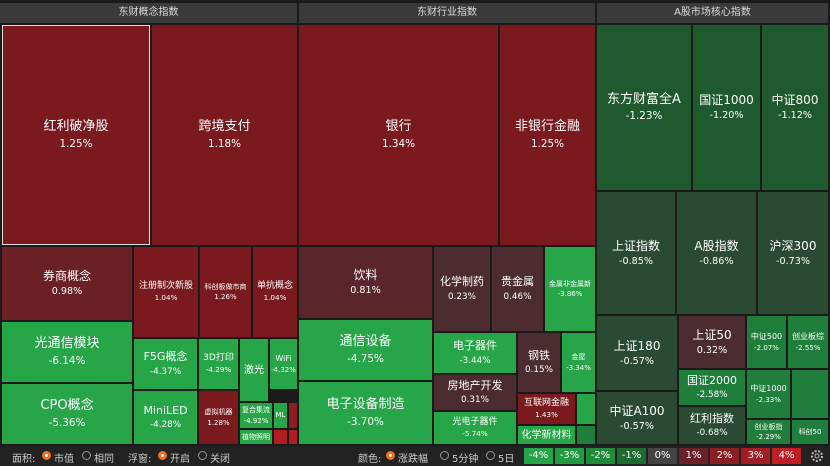 This screenshot has width=830, height=466. What do you see at coordinates (218, 370) in the screenshot?
I see `tile-change: -4.29%` at bounding box center [218, 370].